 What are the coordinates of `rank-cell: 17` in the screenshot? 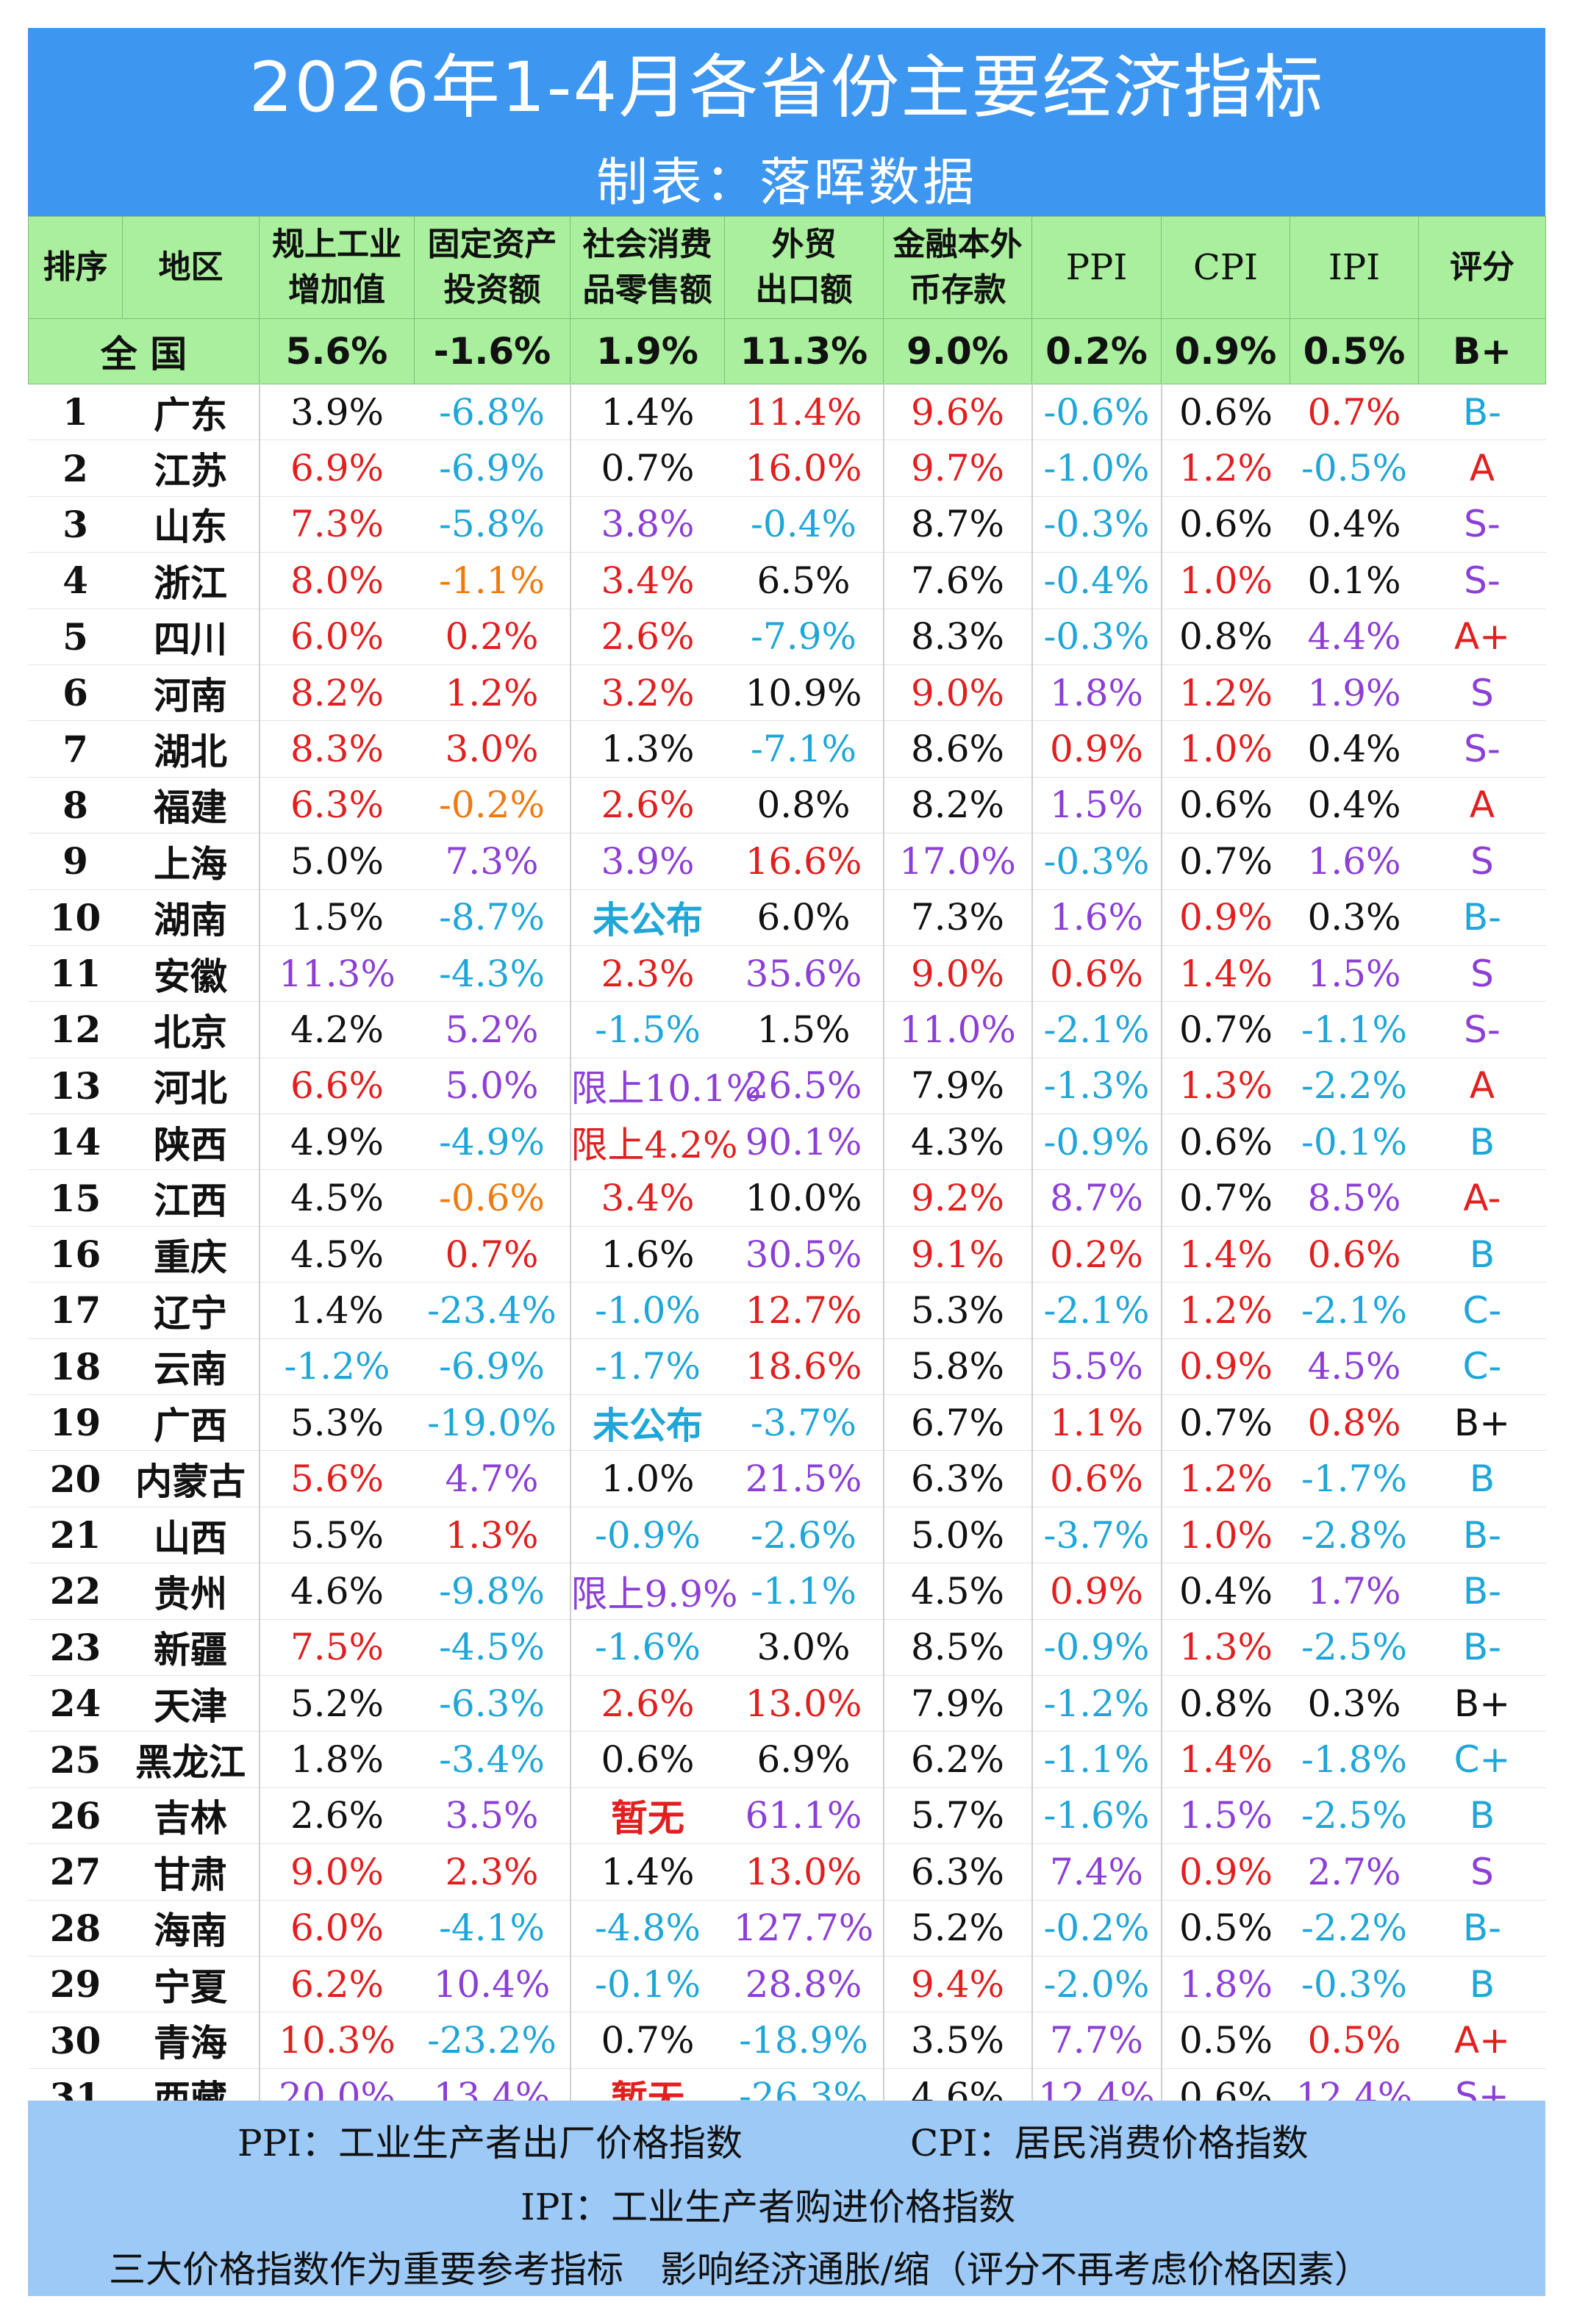 It's located at (75, 1310).